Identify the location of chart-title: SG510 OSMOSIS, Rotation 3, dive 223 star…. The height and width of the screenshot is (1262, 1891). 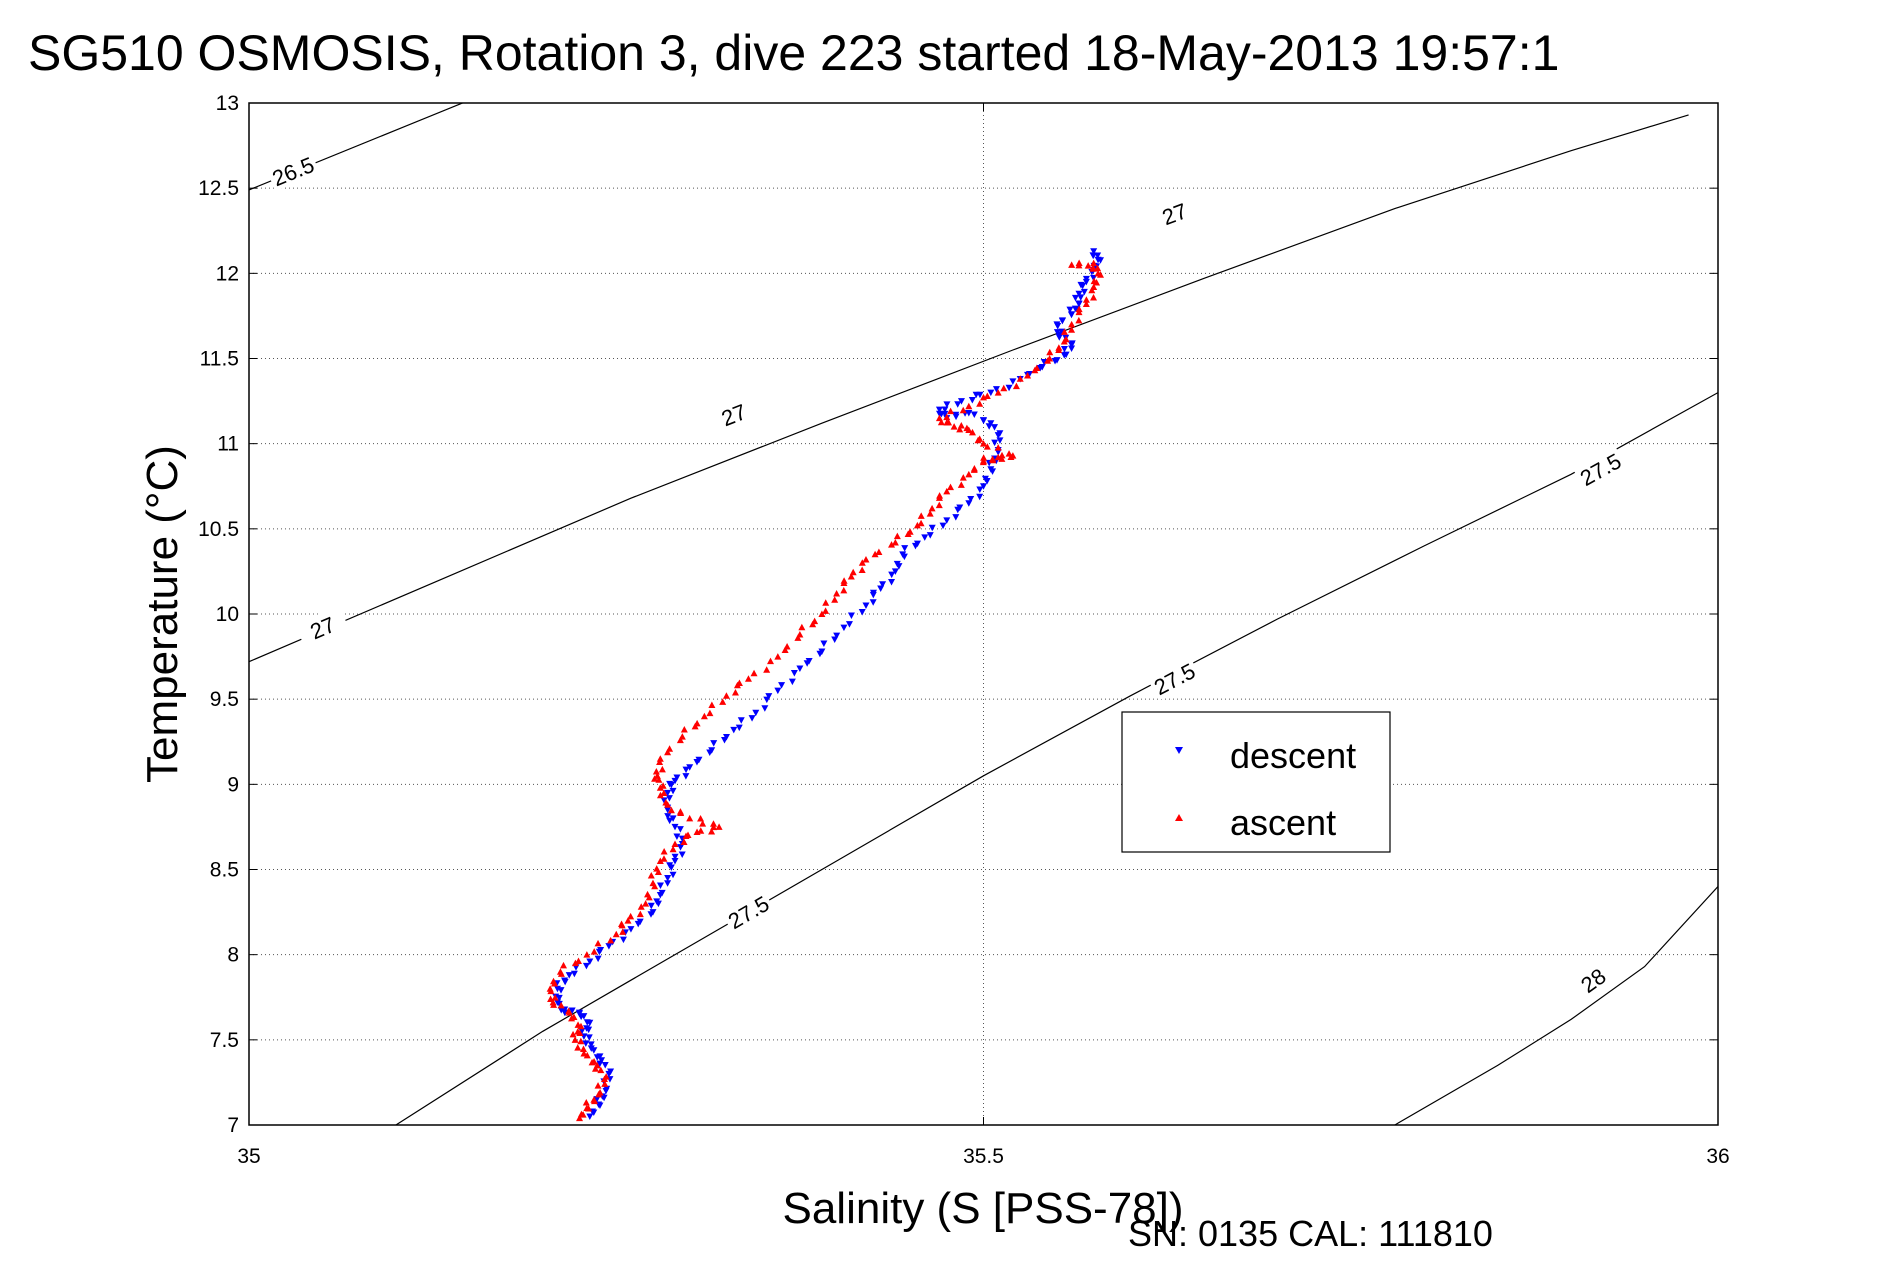
(793, 53).